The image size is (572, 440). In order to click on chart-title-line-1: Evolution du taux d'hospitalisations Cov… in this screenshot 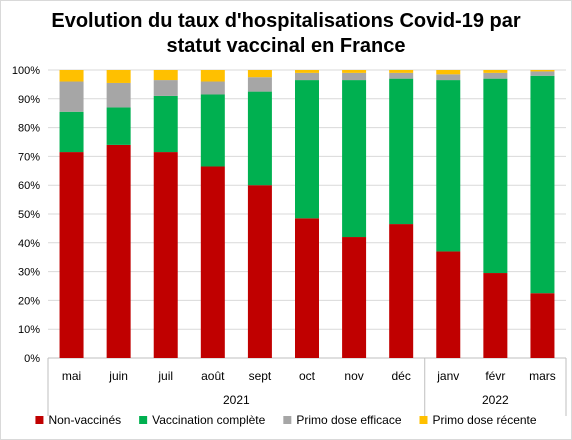, I will do `click(286, 21)`.